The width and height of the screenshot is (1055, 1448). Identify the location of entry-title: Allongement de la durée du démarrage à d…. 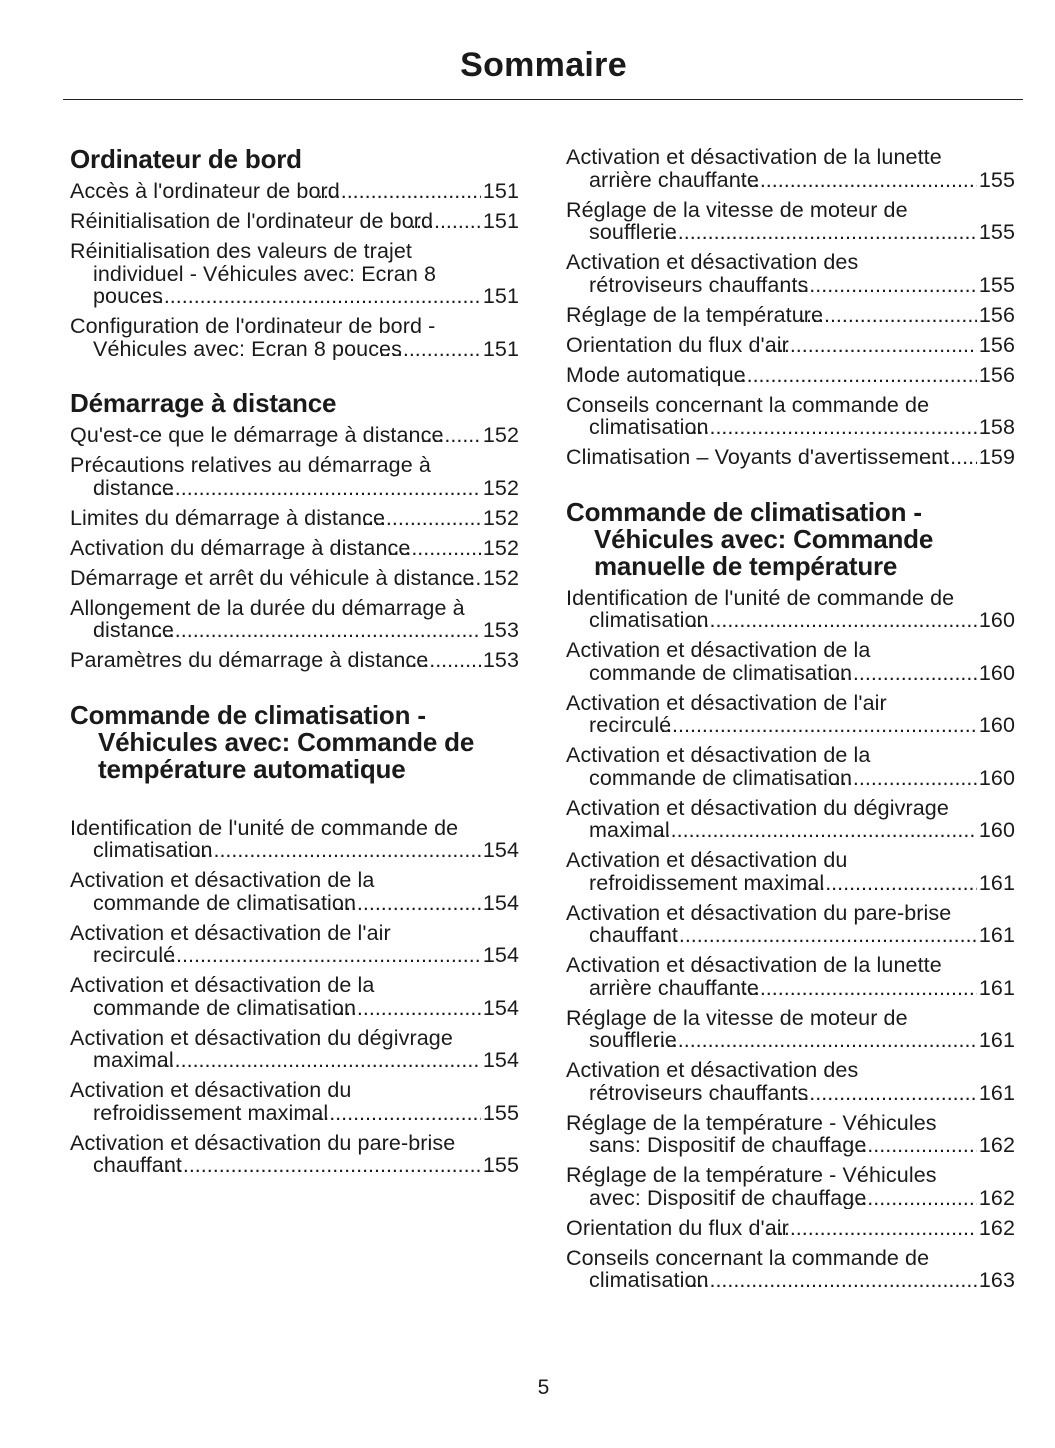
(267, 619).